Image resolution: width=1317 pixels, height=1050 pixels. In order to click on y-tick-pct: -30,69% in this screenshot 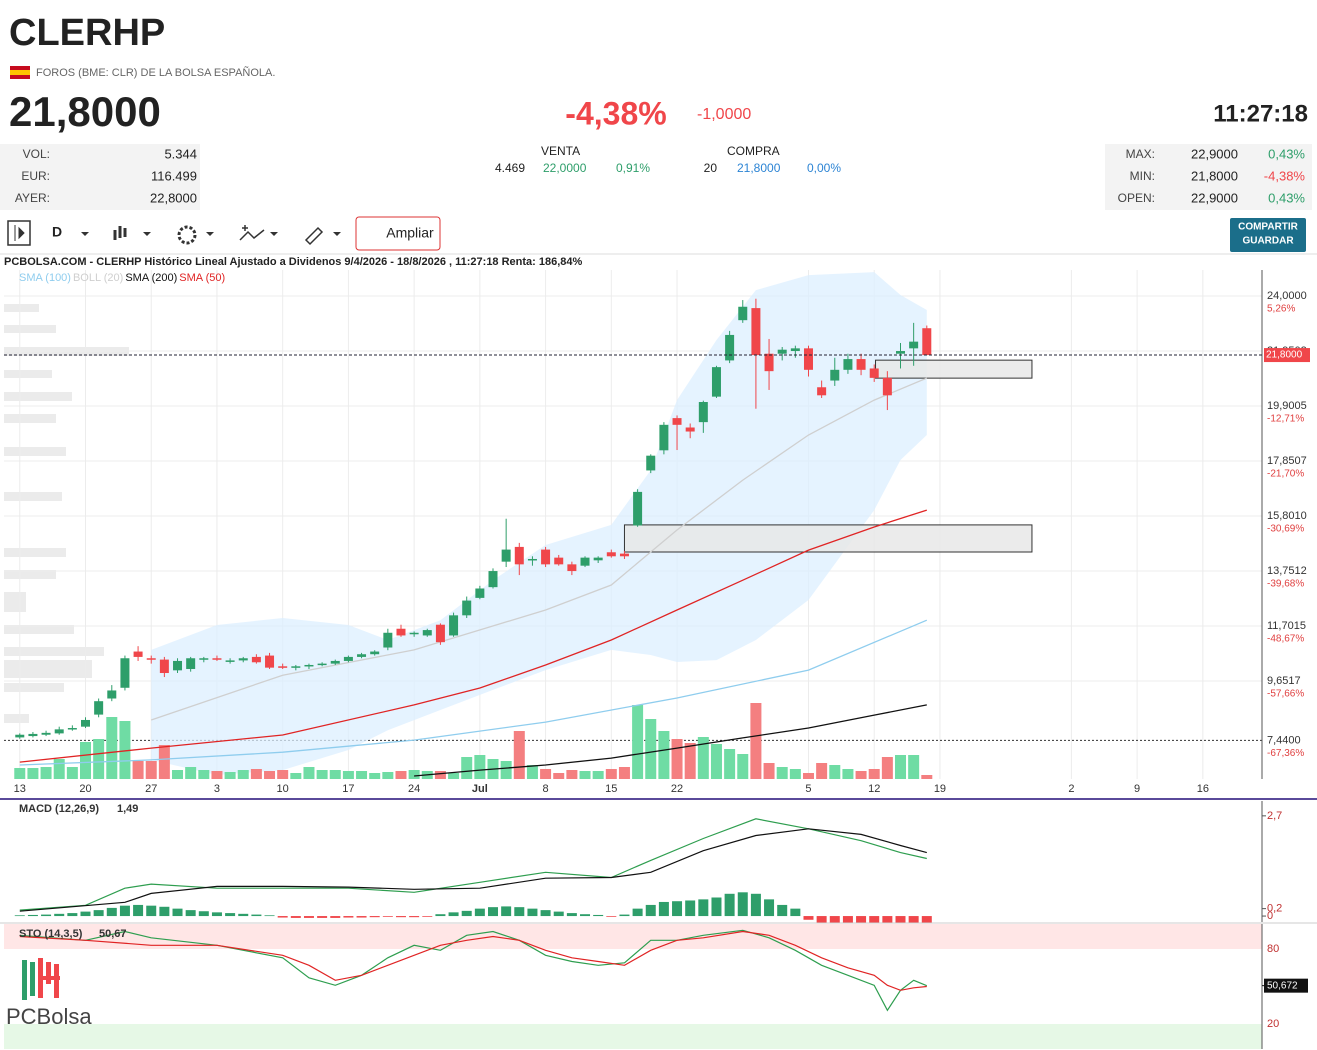, I will do `click(1285, 529)`.